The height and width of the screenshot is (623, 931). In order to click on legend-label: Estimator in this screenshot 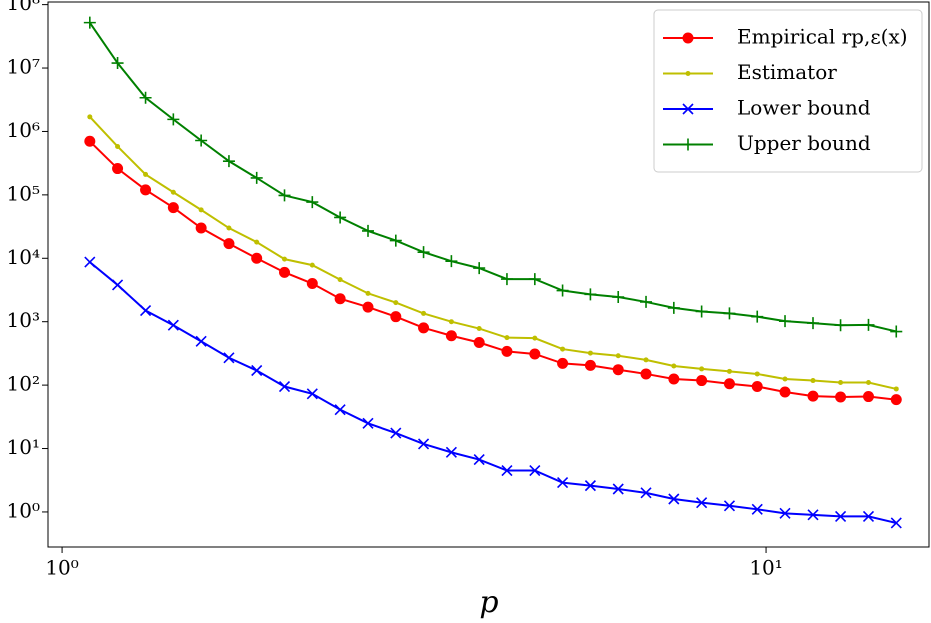, I will do `click(787, 72)`.